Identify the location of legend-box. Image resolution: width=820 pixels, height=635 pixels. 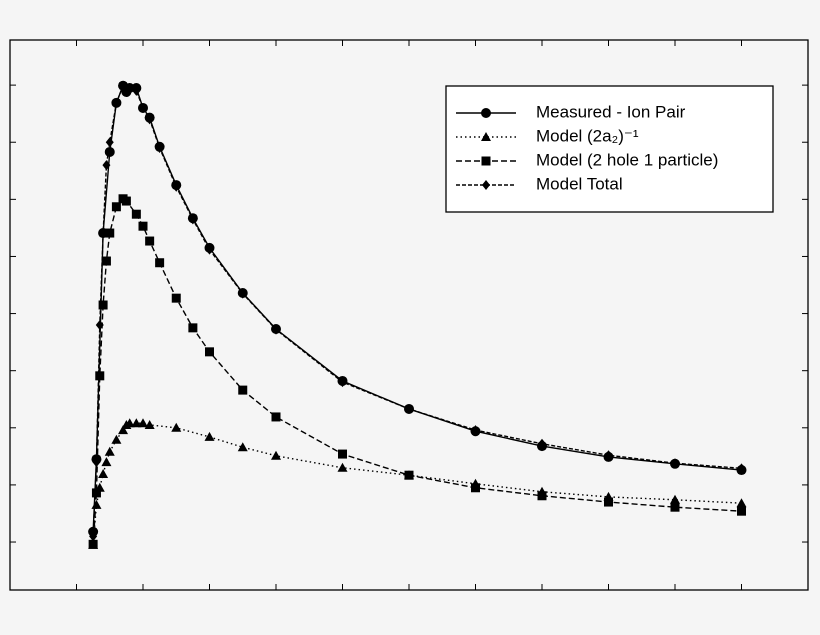
(609, 149).